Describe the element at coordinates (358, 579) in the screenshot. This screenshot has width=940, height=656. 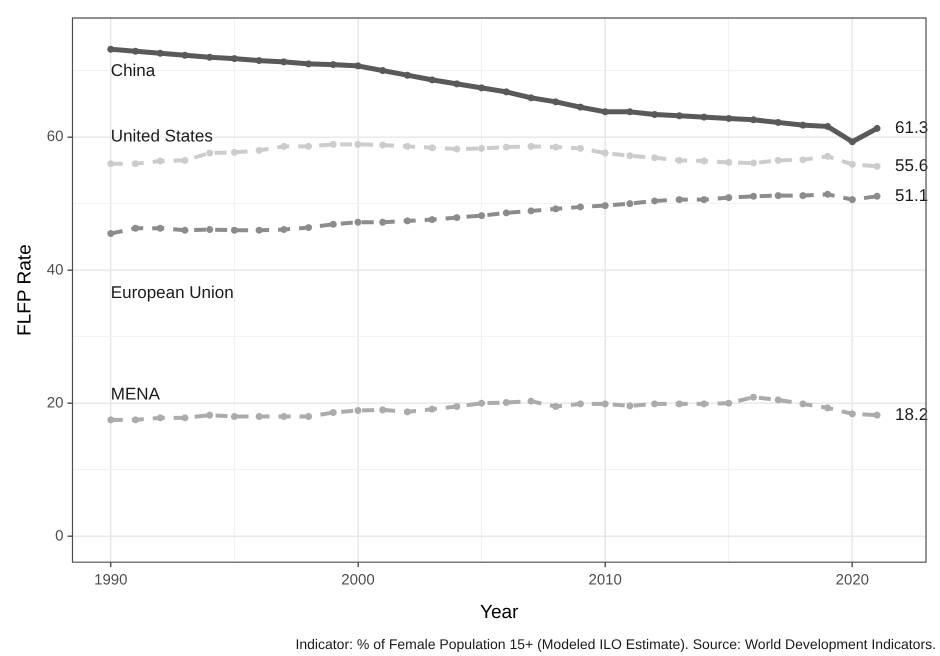
I see `x-tick-label: 2000` at that location.